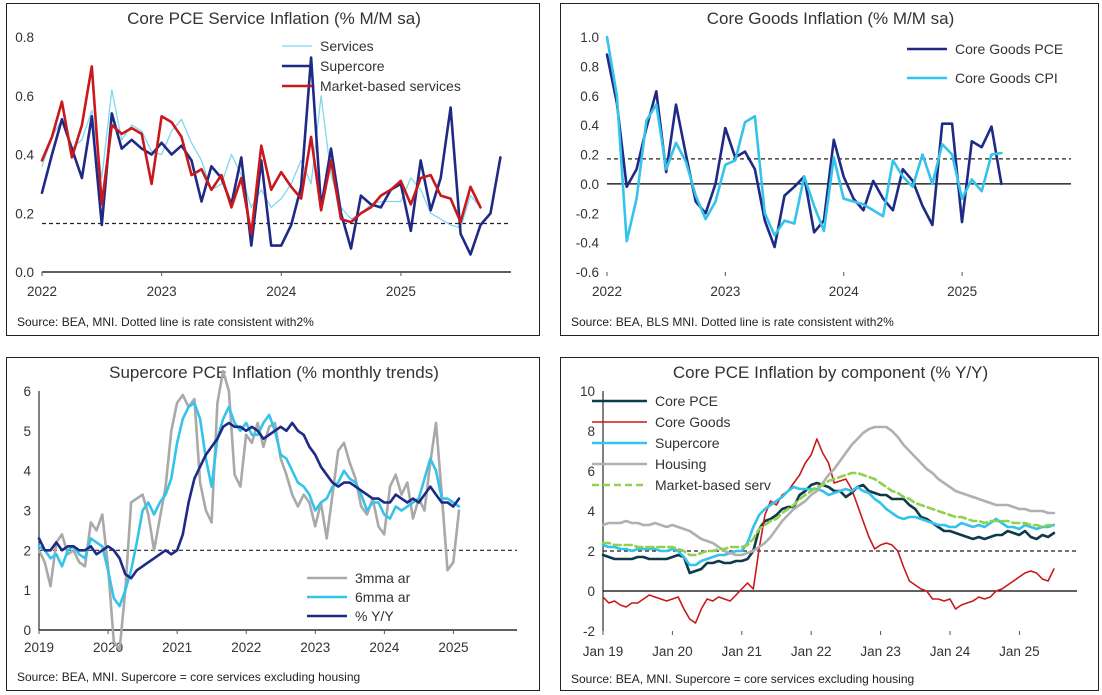  I want to click on series-line-supercore, so click(828, 526).